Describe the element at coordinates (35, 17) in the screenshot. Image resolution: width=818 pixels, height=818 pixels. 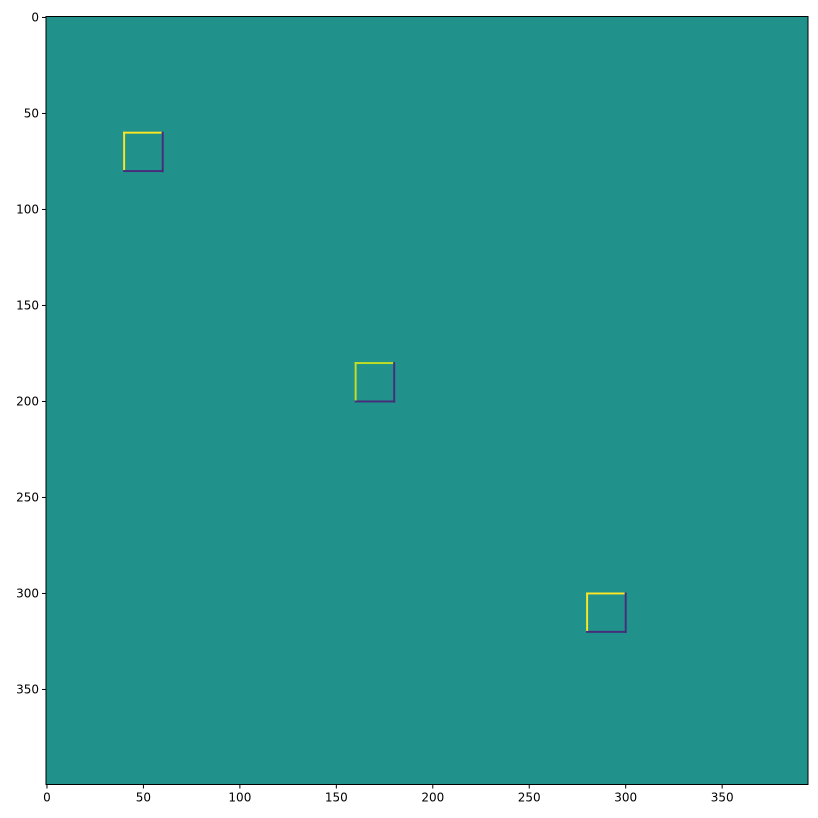
I see `y-tick-label: 0` at that location.